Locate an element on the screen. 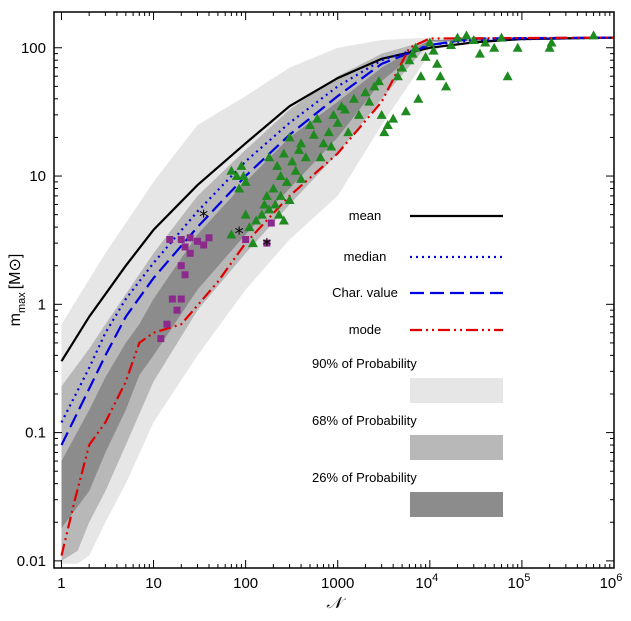  x-axis-title: 𝒩 is located at coordinates (336, 603).